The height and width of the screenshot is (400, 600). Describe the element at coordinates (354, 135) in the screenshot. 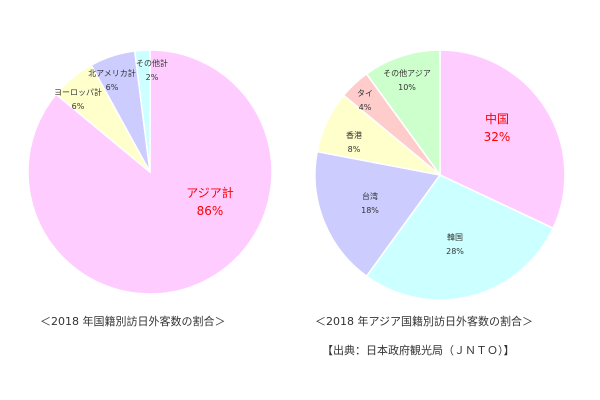

I see `slice-name-label-asia-3: 香港` at that location.